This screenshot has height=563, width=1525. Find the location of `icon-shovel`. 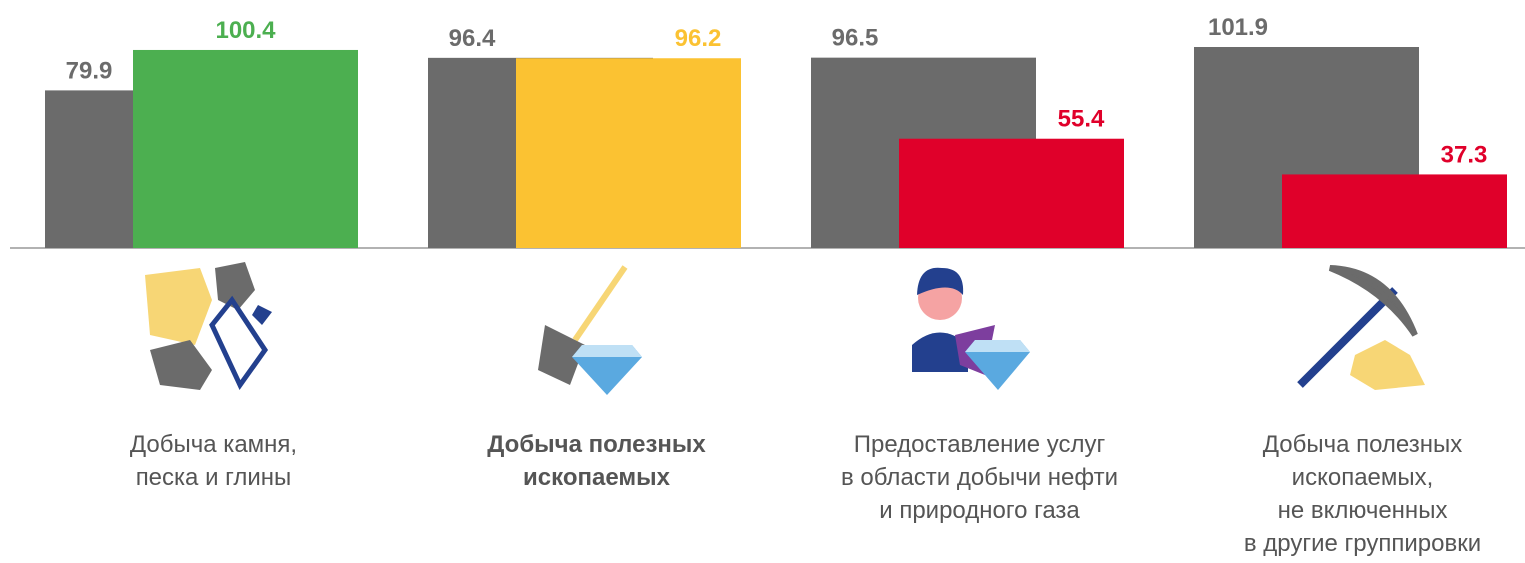

icon-shovel is located at coordinates (590, 330).